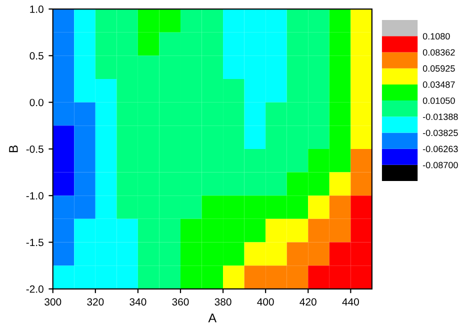 Image resolution: width=472 pixels, height=334 pixels. What do you see at coordinates (440, 165) in the screenshot?
I see `color-bar-label: -0.08700` at bounding box center [440, 165].